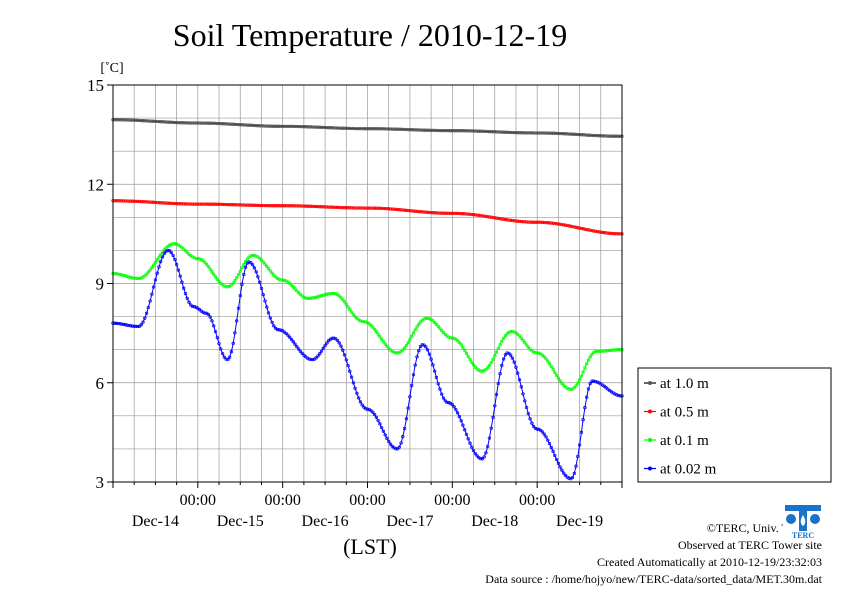  What do you see at coordinates (579, 521) in the screenshot?
I see `x-date-label: Dec-19` at bounding box center [579, 521].